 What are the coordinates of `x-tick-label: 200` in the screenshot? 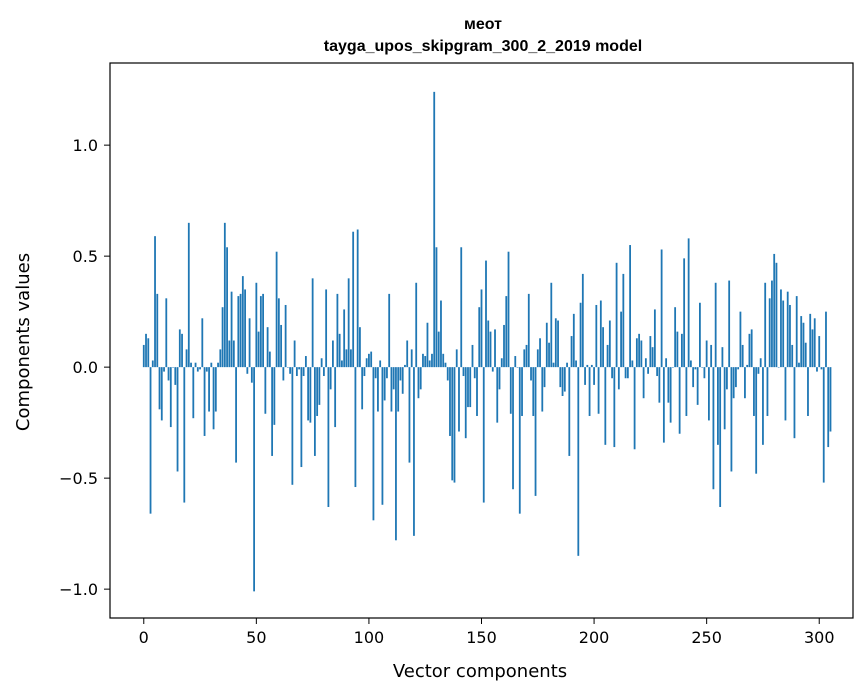 It's located at (594, 637).